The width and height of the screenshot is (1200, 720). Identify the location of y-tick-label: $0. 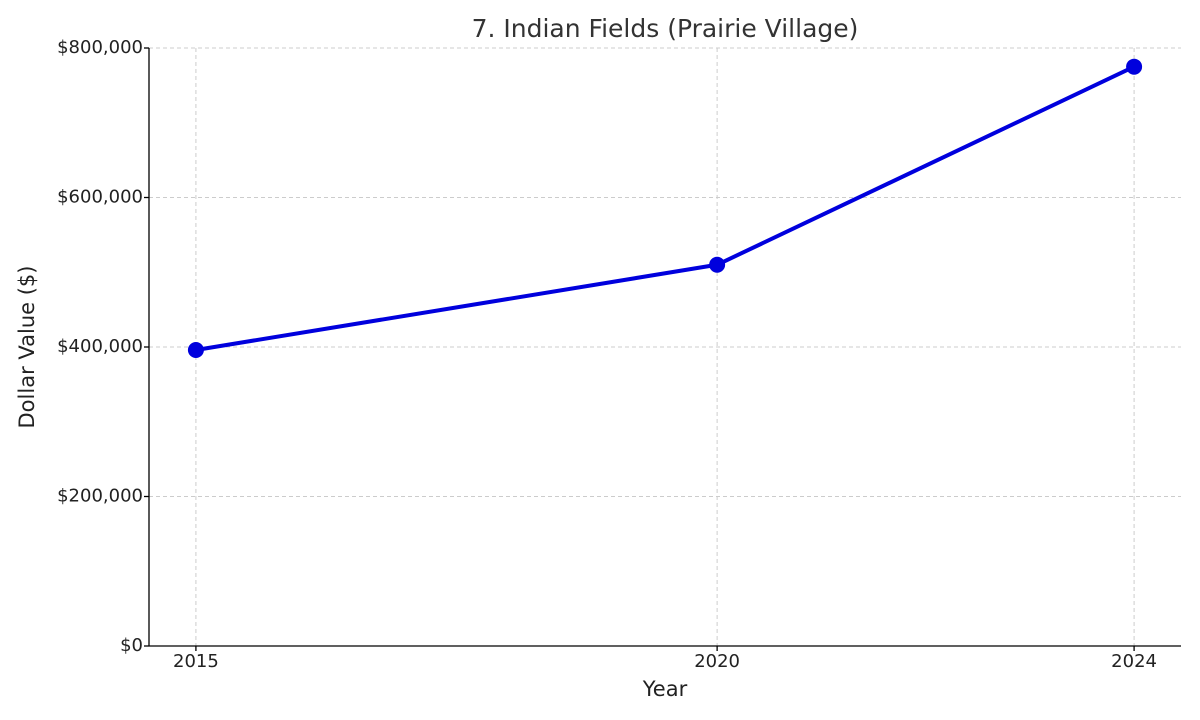
(131, 645).